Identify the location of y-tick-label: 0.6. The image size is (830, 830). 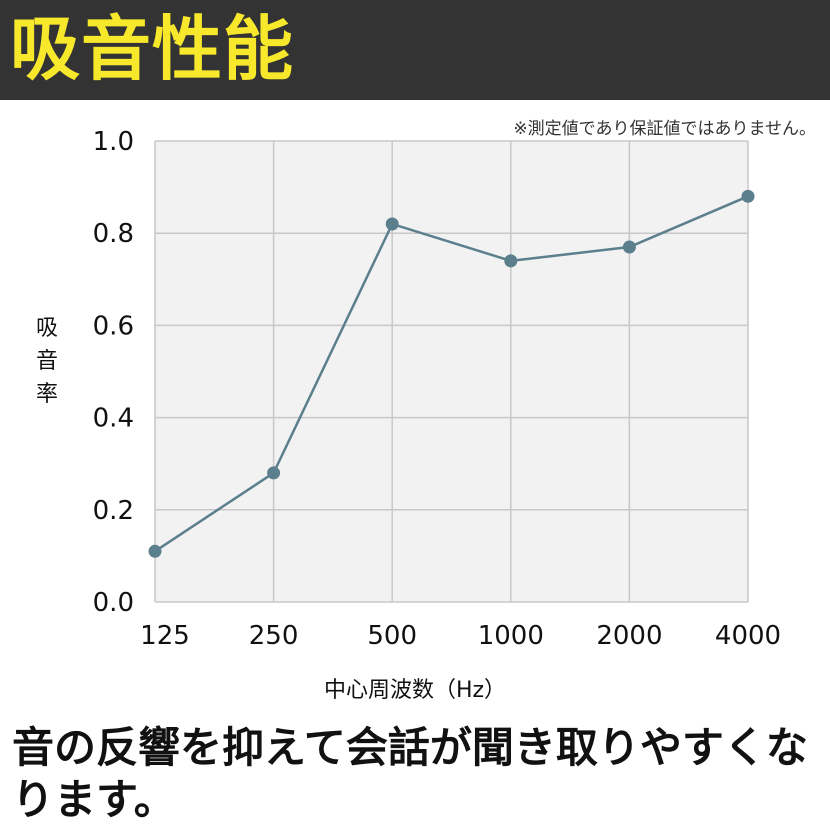
(113, 326).